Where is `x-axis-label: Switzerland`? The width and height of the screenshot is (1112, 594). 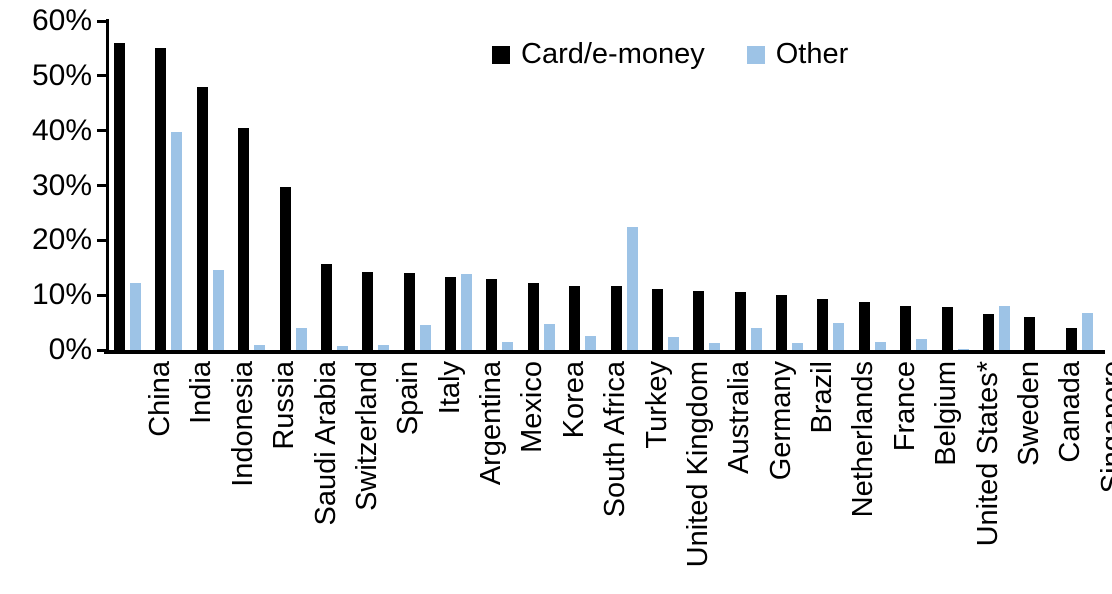
x-axis-label: Switzerland is located at coordinates (366, 436).